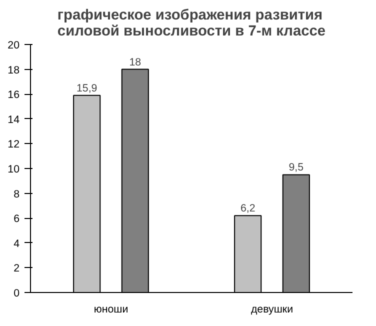  Describe the element at coordinates (111, 310) in the screenshot. I see `x-tick-label: юноши` at that location.